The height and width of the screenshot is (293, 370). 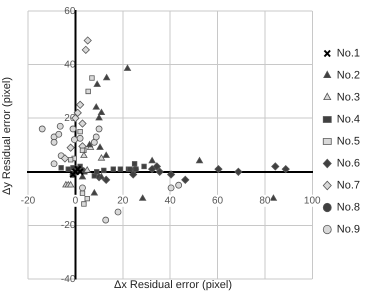 I want to click on x-tick-label: 60, so click(x=218, y=201).